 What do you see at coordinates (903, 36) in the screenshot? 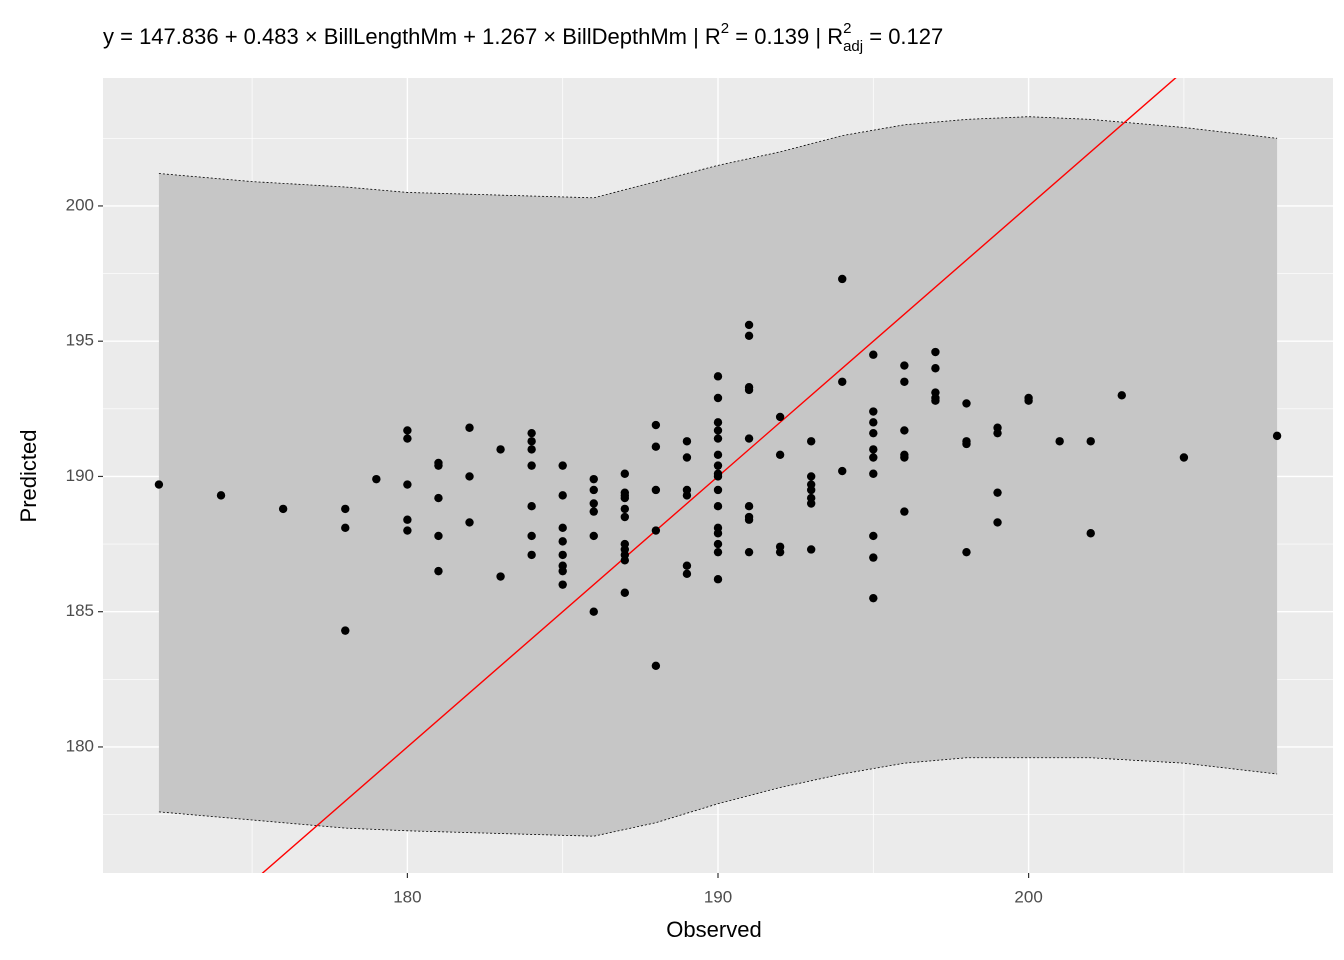
I see `title-part: = 0.127` at bounding box center [903, 36].